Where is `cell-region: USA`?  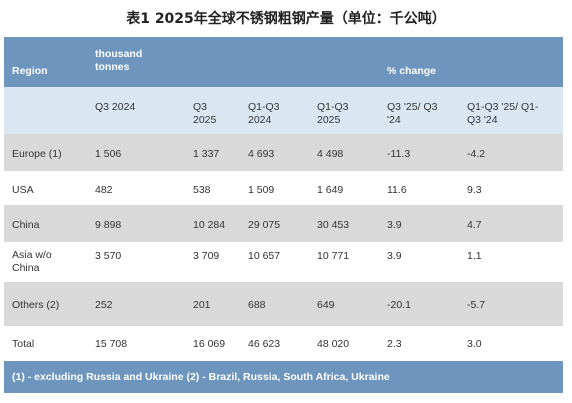
cell-region: USA is located at coordinates (23, 190).